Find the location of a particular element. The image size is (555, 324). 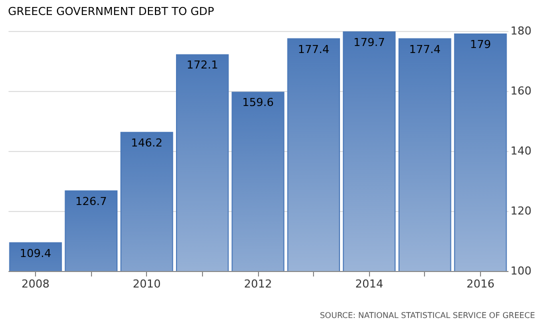

x-tick-label: 2008 is located at coordinates (36, 284).